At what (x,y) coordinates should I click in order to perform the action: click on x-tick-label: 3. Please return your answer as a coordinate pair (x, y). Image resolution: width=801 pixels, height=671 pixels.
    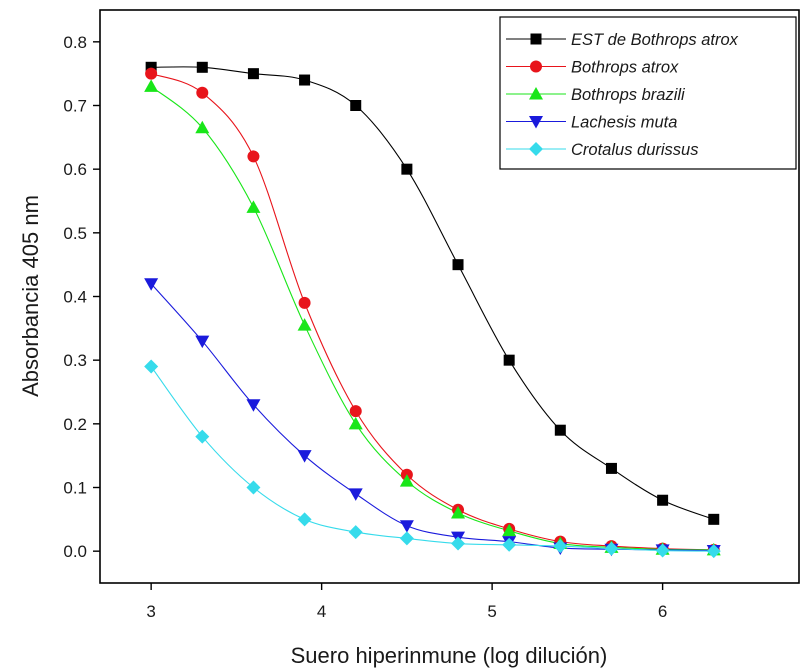
    Looking at the image, I should click on (150, 611).